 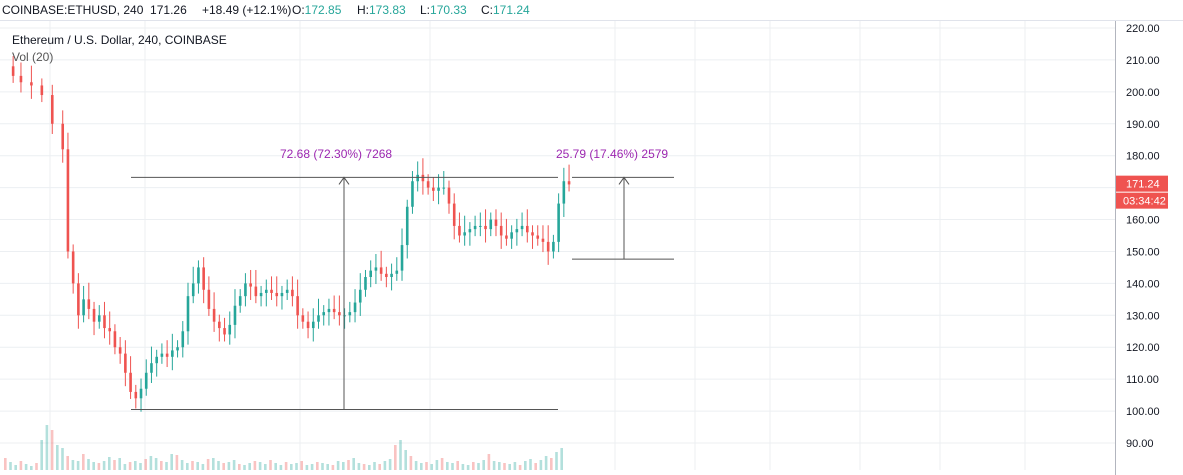 I want to click on volume-indicator-label: Vol (20), so click(x=33, y=57).